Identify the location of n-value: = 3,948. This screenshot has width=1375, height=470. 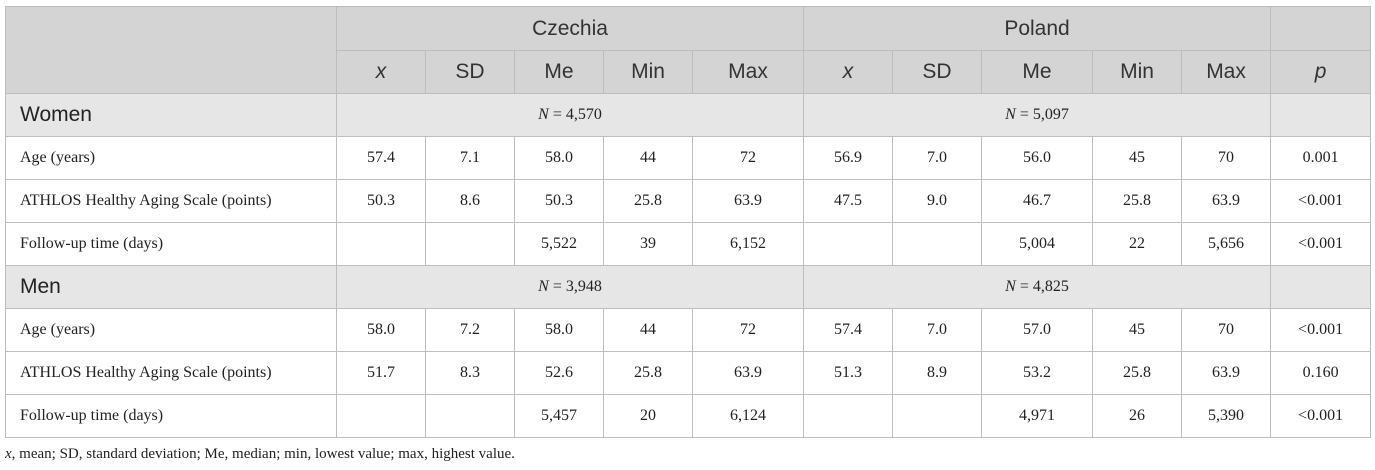
(577, 286).